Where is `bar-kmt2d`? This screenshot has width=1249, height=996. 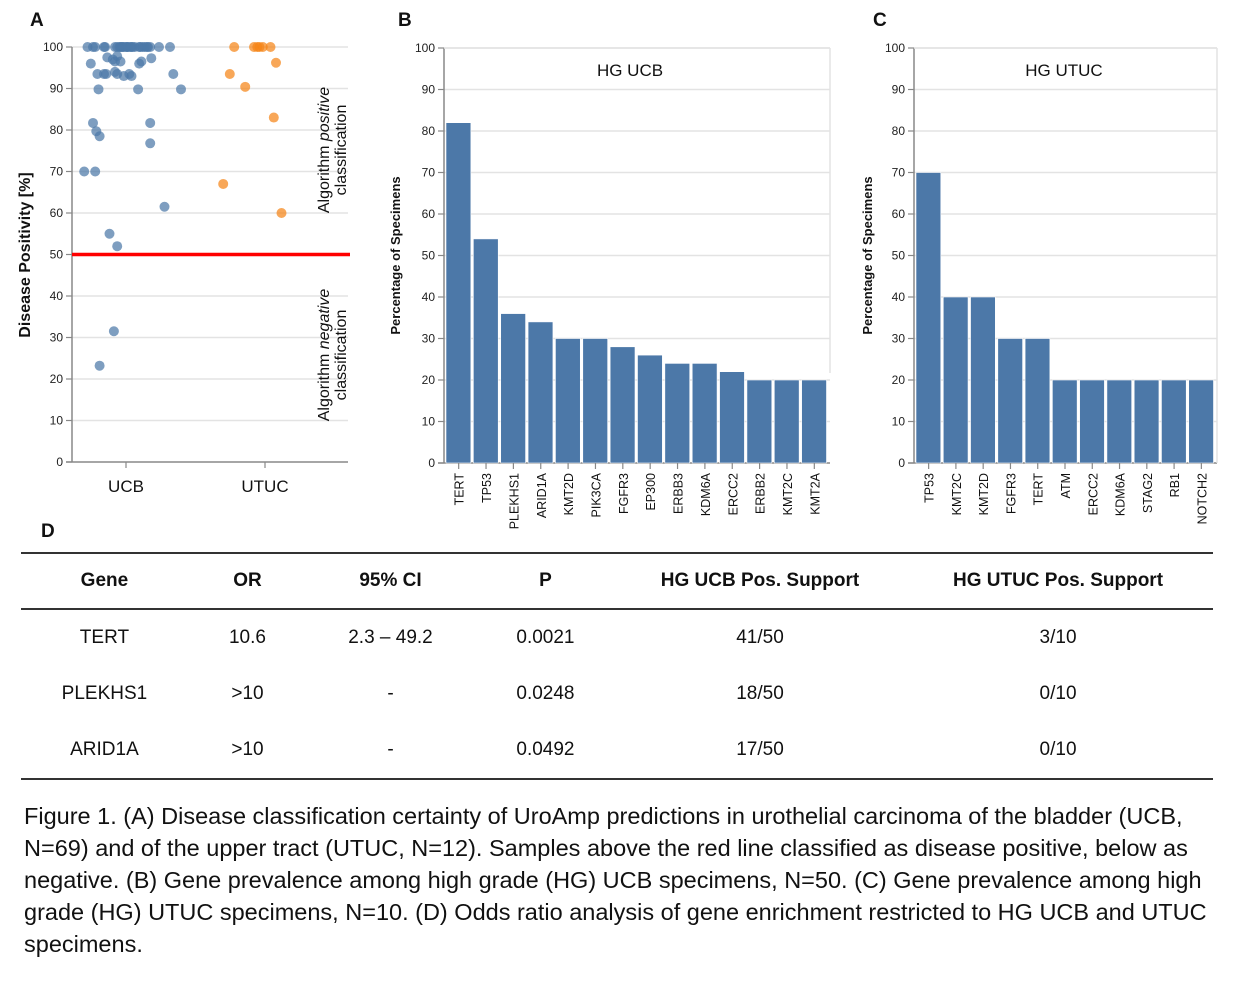
bar-kmt2d is located at coordinates (568, 401).